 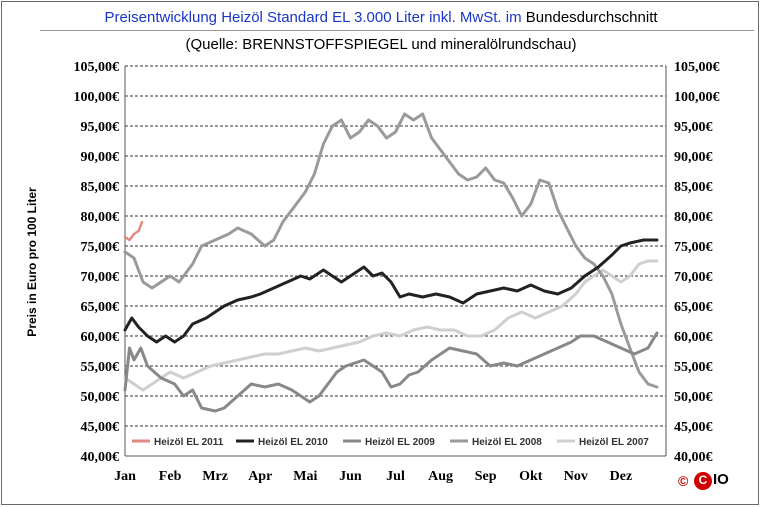 I want to click on y-tick-label-right: 100,00€, so click(x=697, y=97).